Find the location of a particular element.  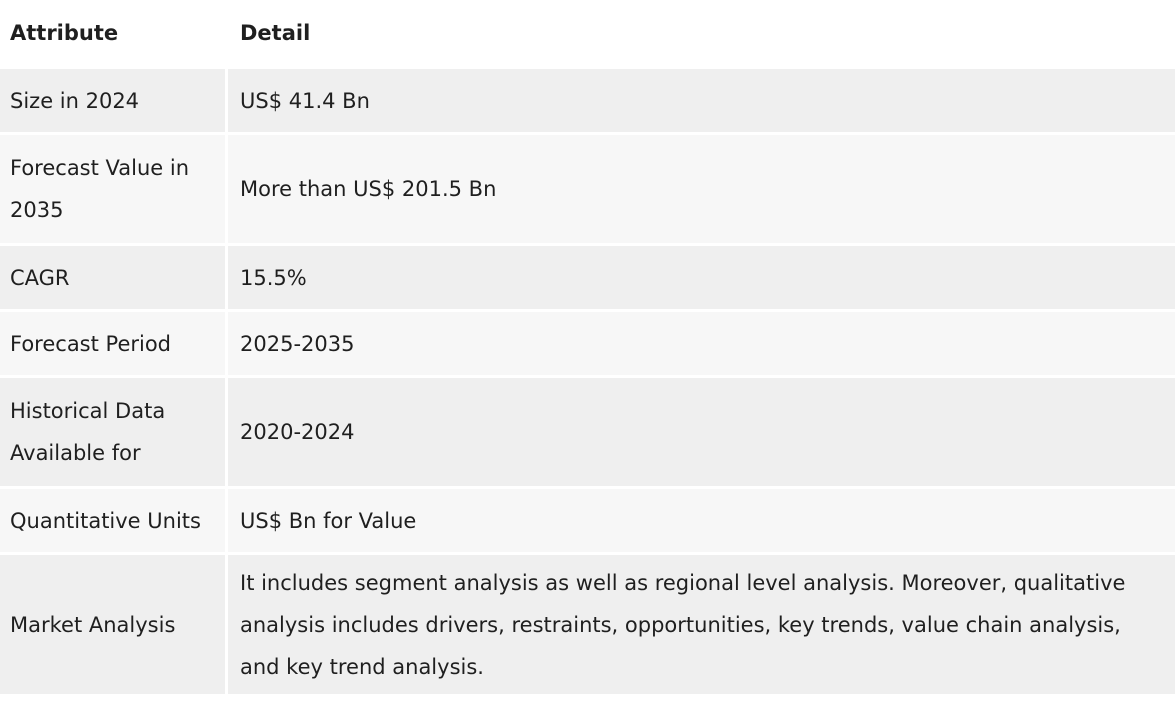

row-detail: 2025-2035 is located at coordinates (701, 342).